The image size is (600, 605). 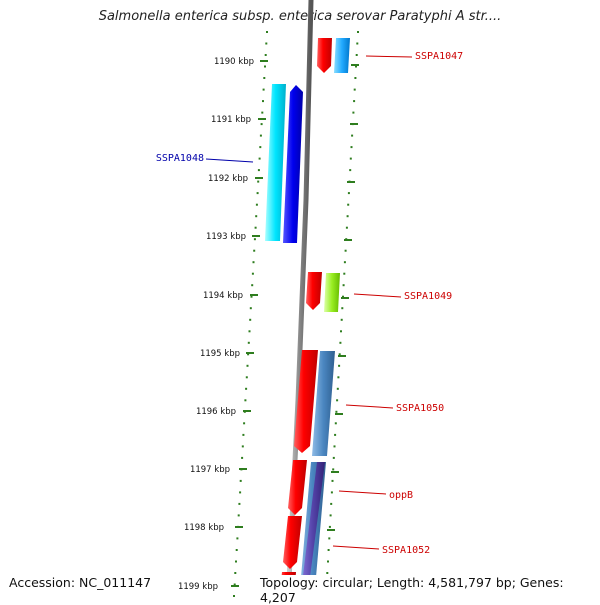 What do you see at coordinates (275, 162) in the screenshot?
I see `gene-cyan-sspa1048` at bounding box center [275, 162].